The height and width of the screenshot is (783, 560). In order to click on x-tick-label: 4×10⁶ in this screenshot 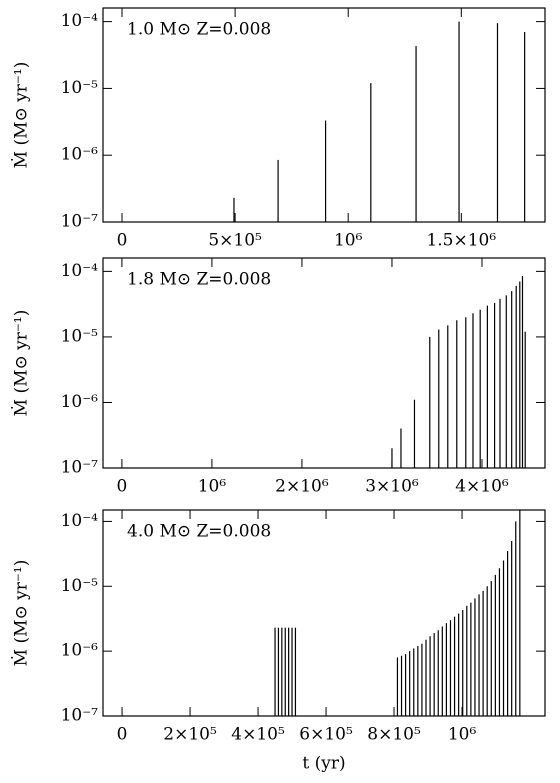, I will do `click(482, 487)`.